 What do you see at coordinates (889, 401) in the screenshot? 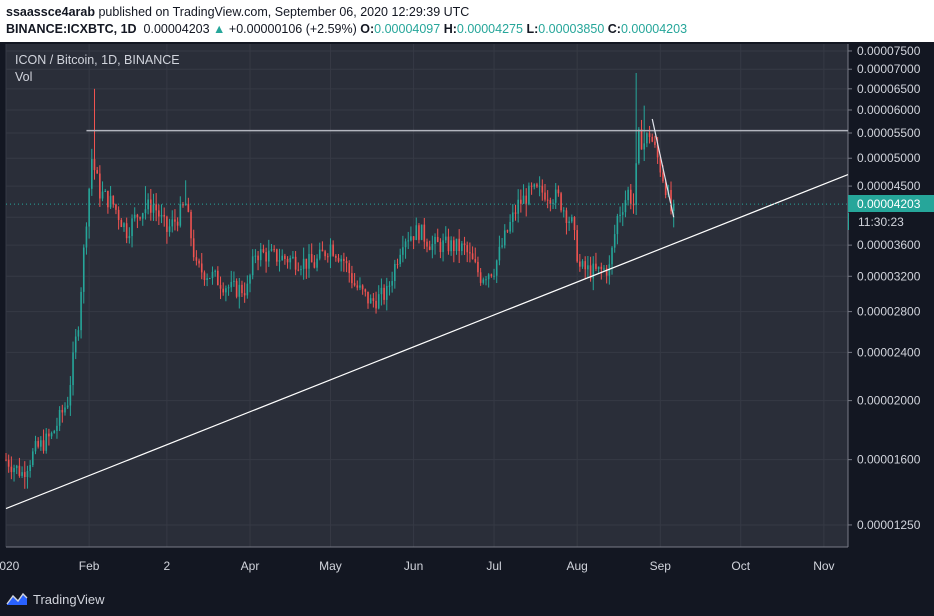
I see `y-tick-label: 0.00002000` at bounding box center [889, 401].